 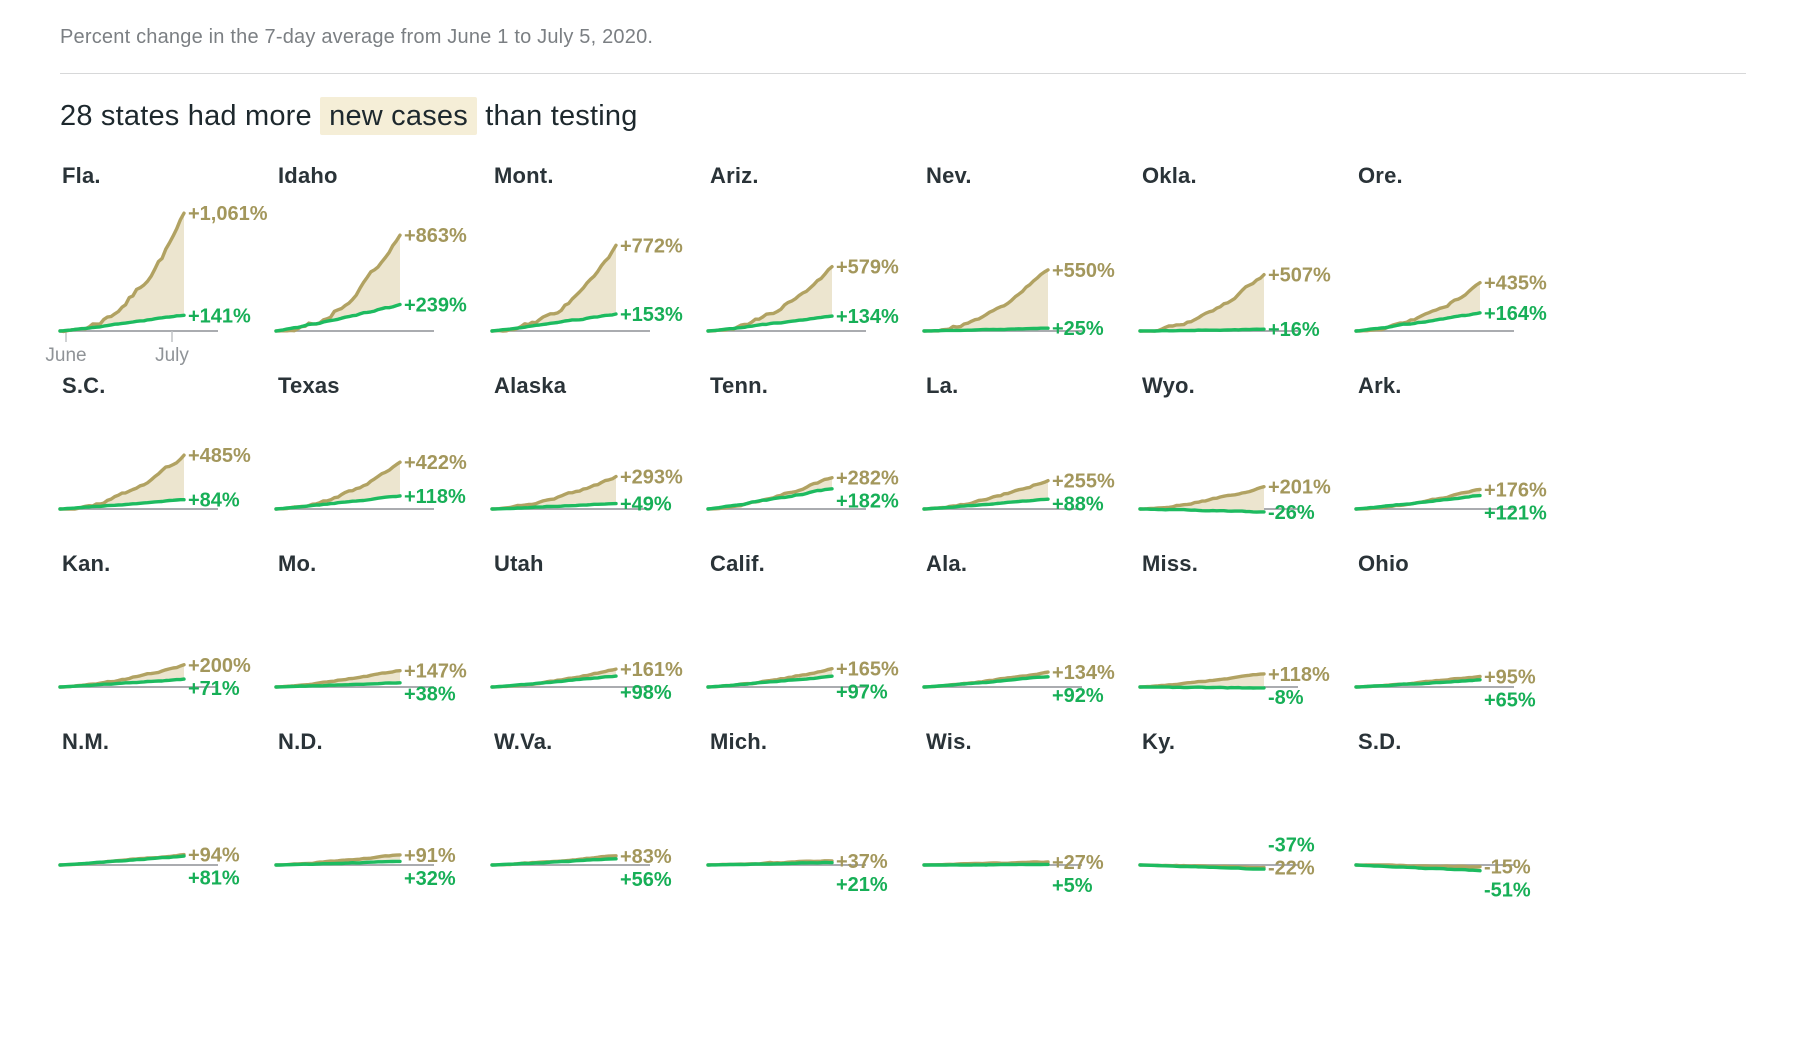 I want to click on cases-value-label: +27%, so click(x=1078, y=863).